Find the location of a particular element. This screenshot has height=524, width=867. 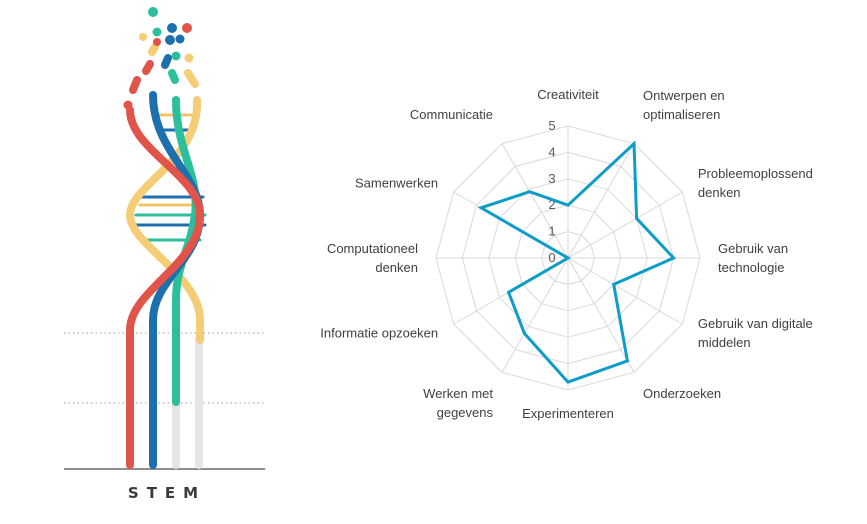

tick-label: 1 is located at coordinates (551, 231).